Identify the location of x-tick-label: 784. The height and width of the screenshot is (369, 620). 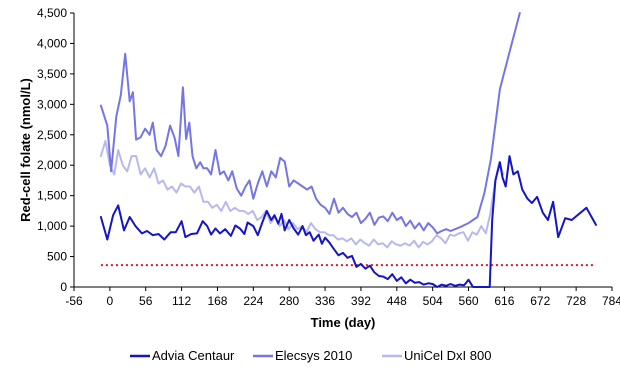
(611, 301).